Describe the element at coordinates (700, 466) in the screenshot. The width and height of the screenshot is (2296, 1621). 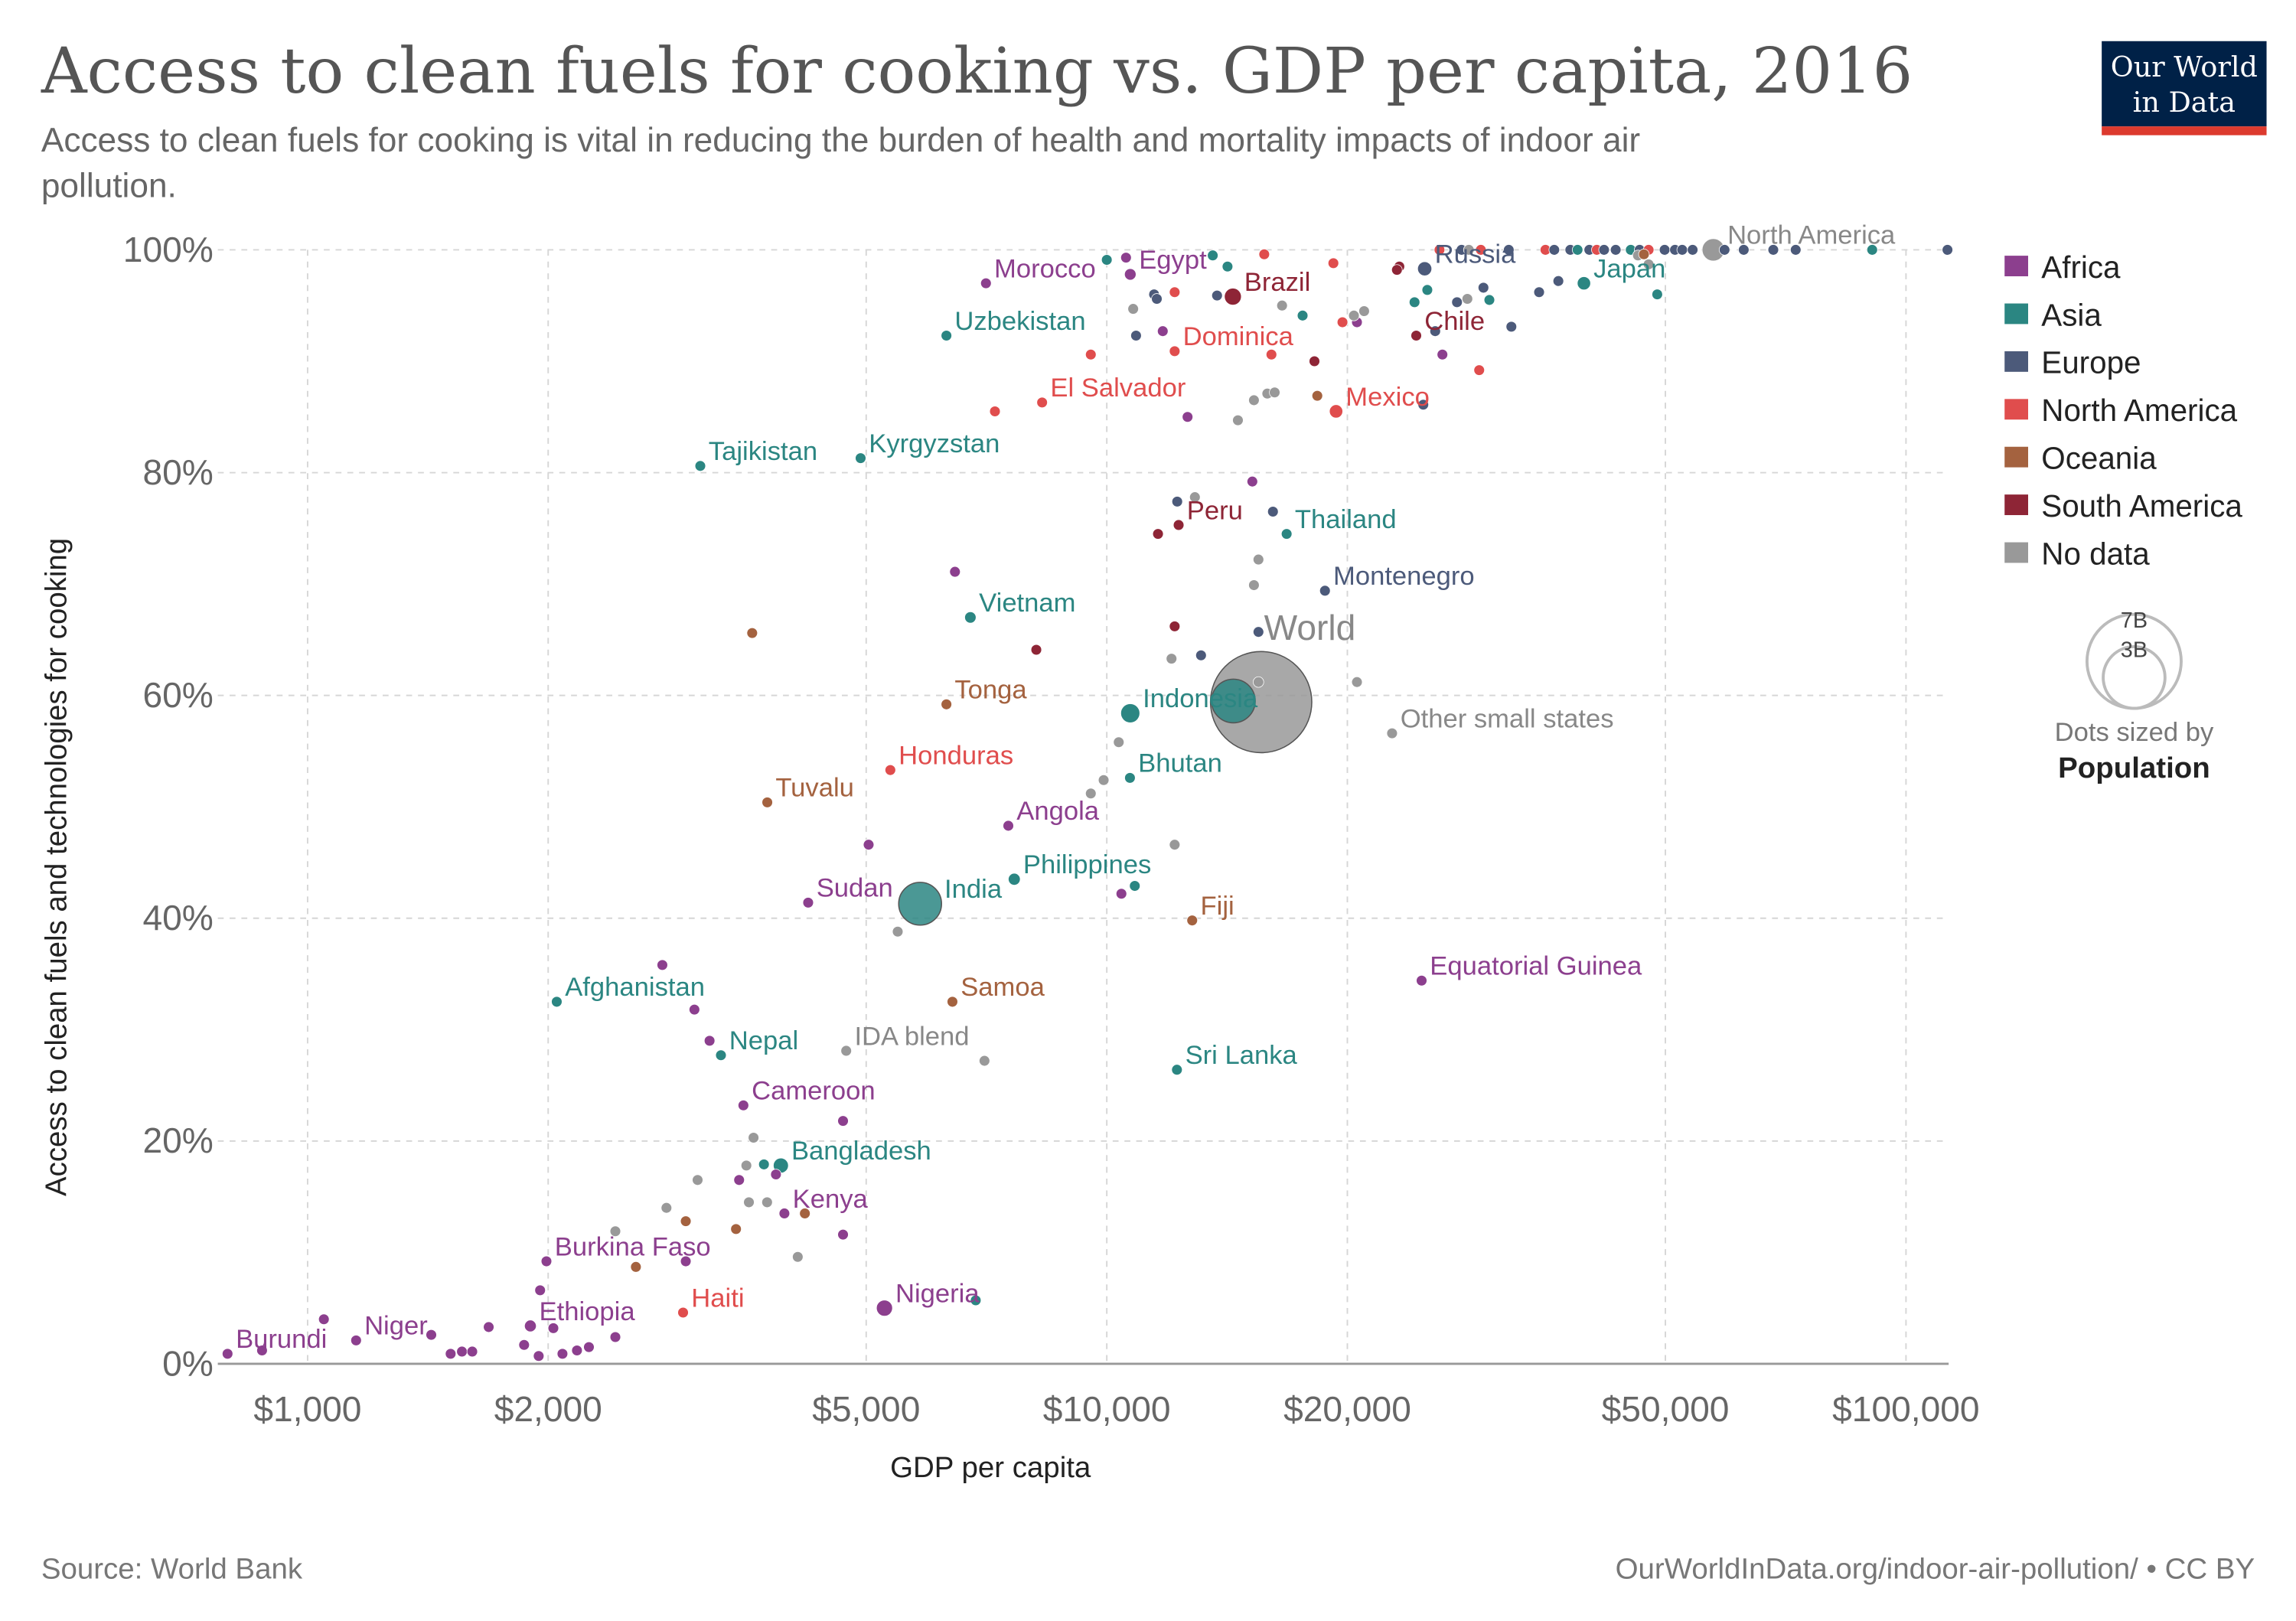
I see `data-point-tajikistan` at that location.